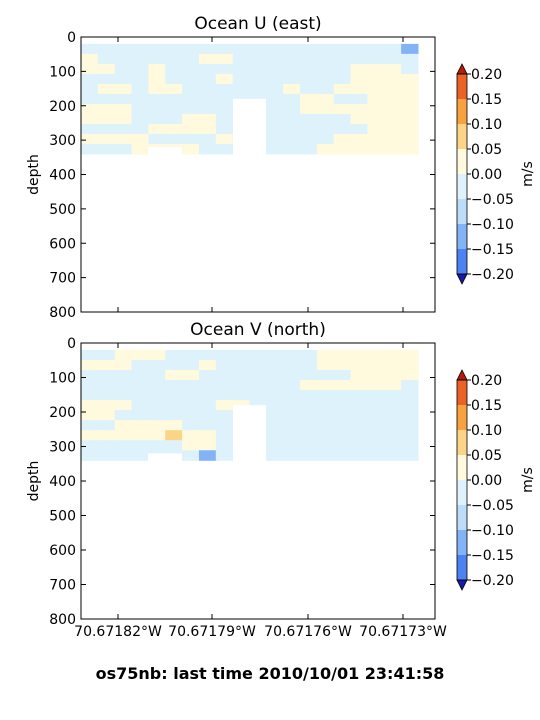  Describe the element at coordinates (34, 174) in the screenshot. I see `y-axis-label: depth` at that location.